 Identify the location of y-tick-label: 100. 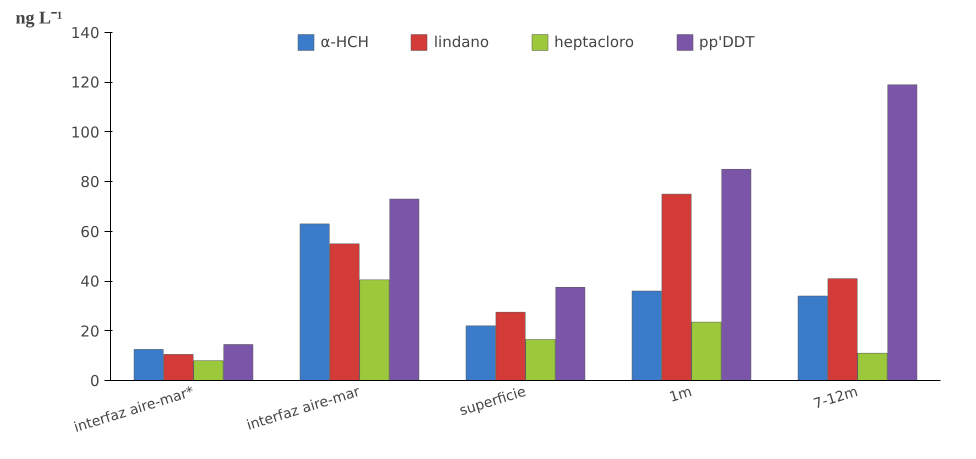
(85, 132).